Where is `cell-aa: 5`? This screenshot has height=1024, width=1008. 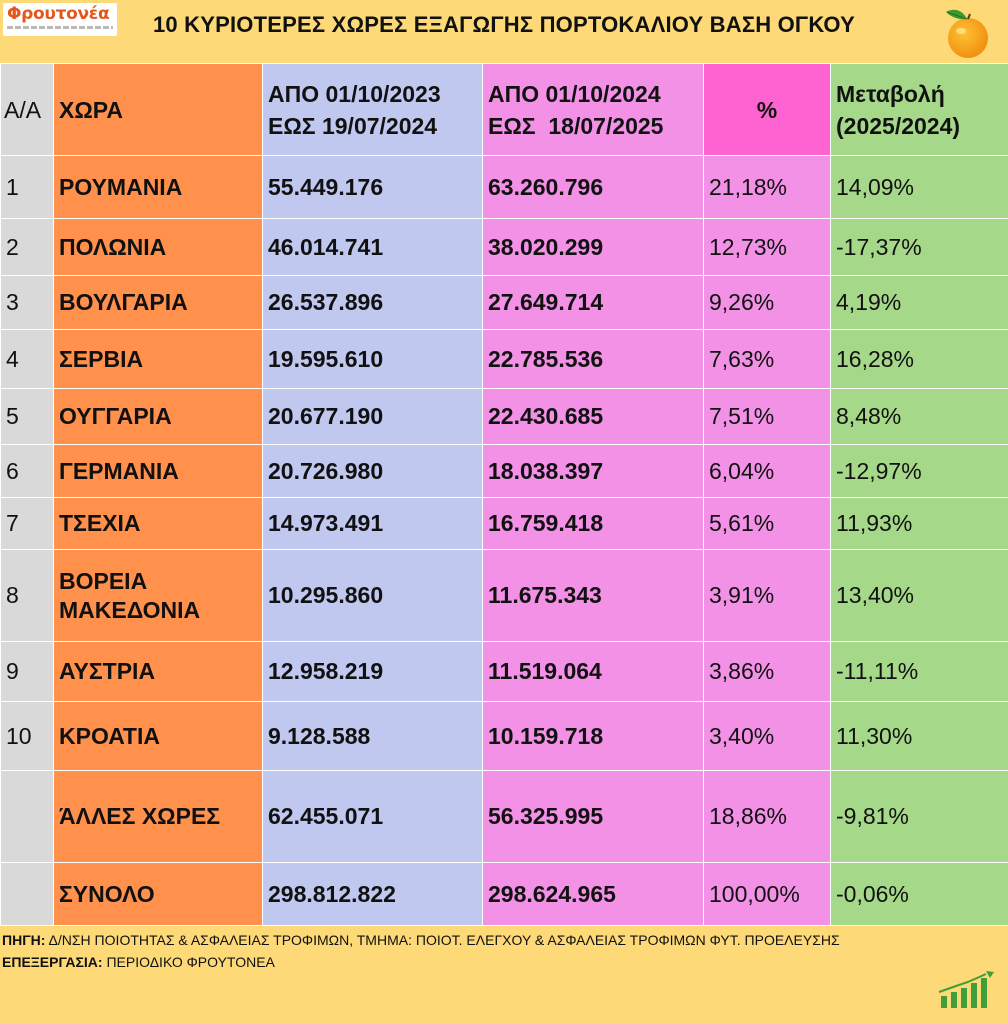
cell-aa: 5 is located at coordinates (27, 416).